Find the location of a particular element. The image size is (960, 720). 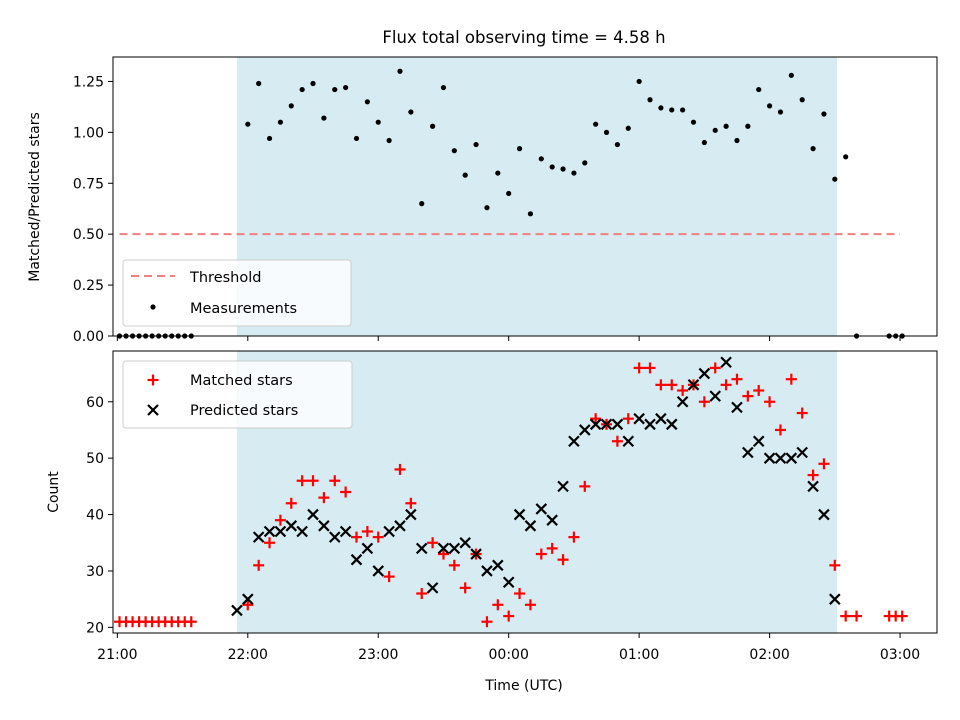

top-x-ticks is located at coordinates (508, 338).